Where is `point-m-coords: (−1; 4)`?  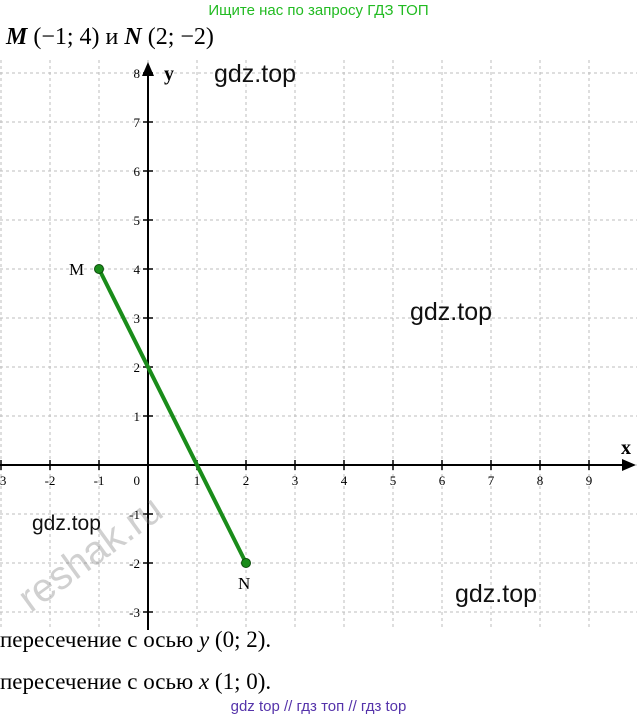 point-m-coords: (−1; 4) is located at coordinates (66, 37).